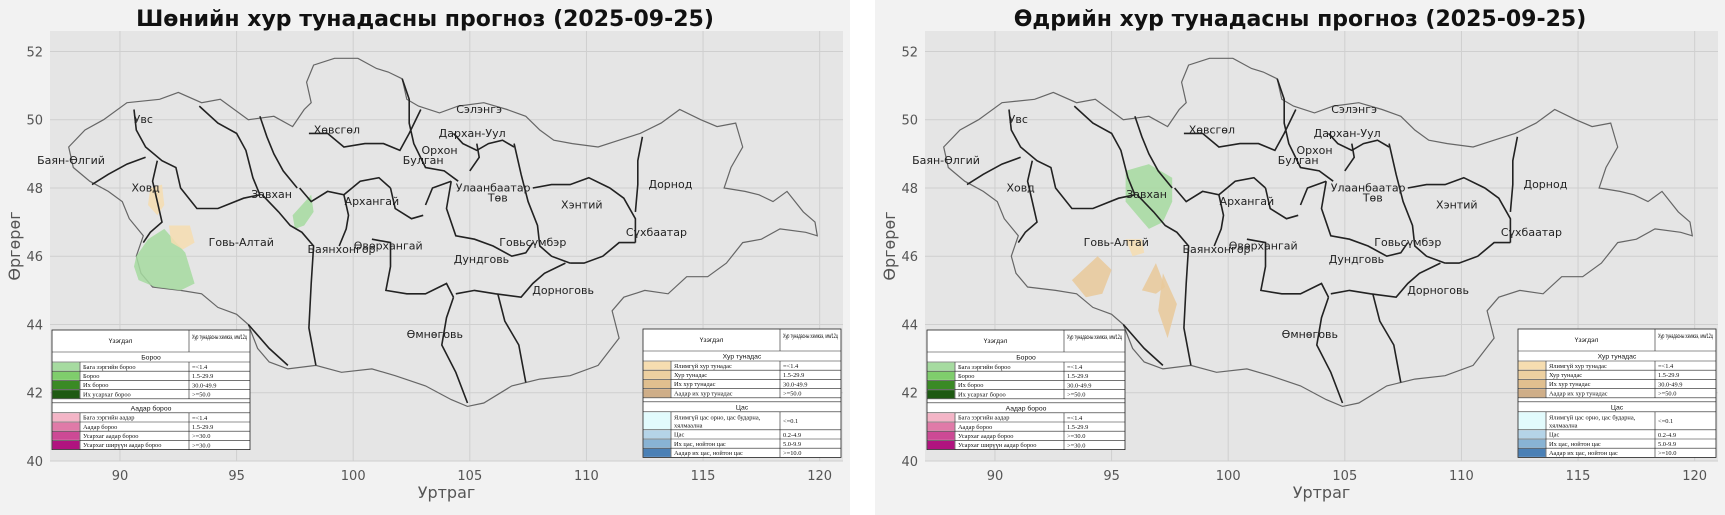 The image size is (1725, 515). I want to click on y-tick-label: 42, so click(34, 394).